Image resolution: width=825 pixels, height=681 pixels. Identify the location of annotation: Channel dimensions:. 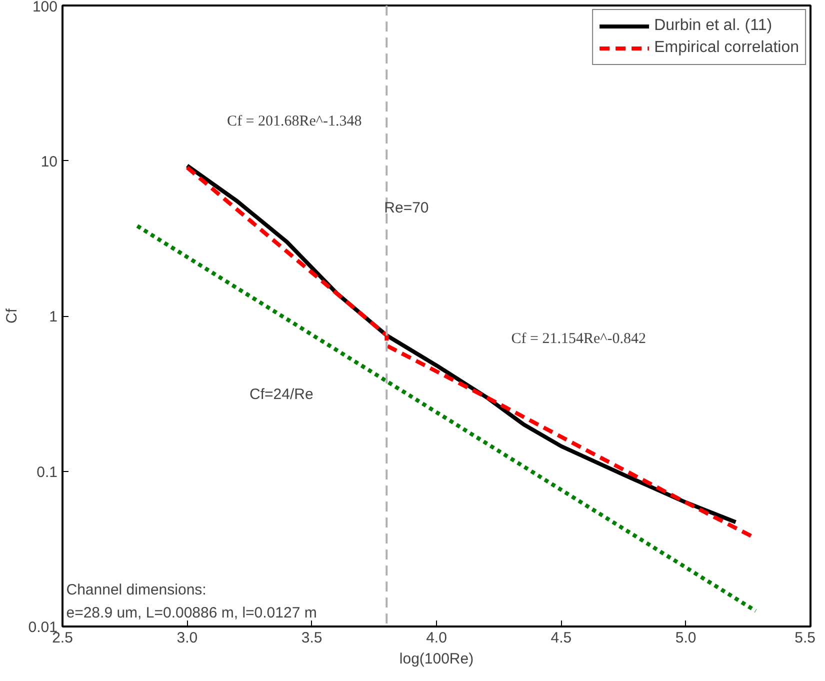
(136, 590).